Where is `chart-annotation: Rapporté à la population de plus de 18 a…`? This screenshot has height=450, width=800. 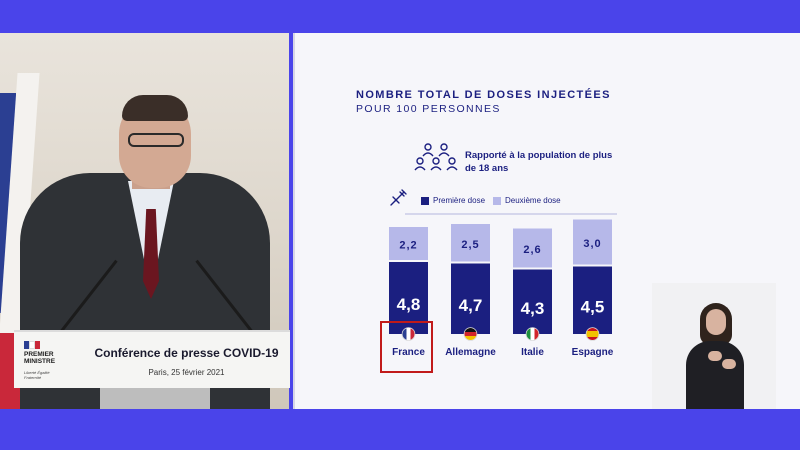
chart-annotation: Rapporté à la population de plus de 18 a… is located at coordinates (539, 162).